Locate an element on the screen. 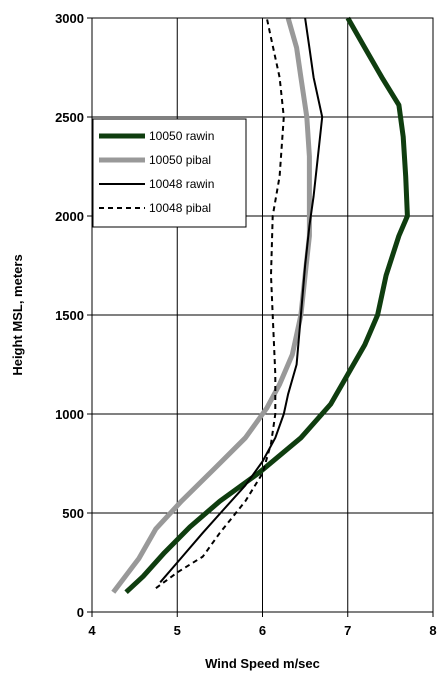 The height and width of the screenshot is (682, 441). legend-label: 10050 pibal is located at coordinates (180, 160).